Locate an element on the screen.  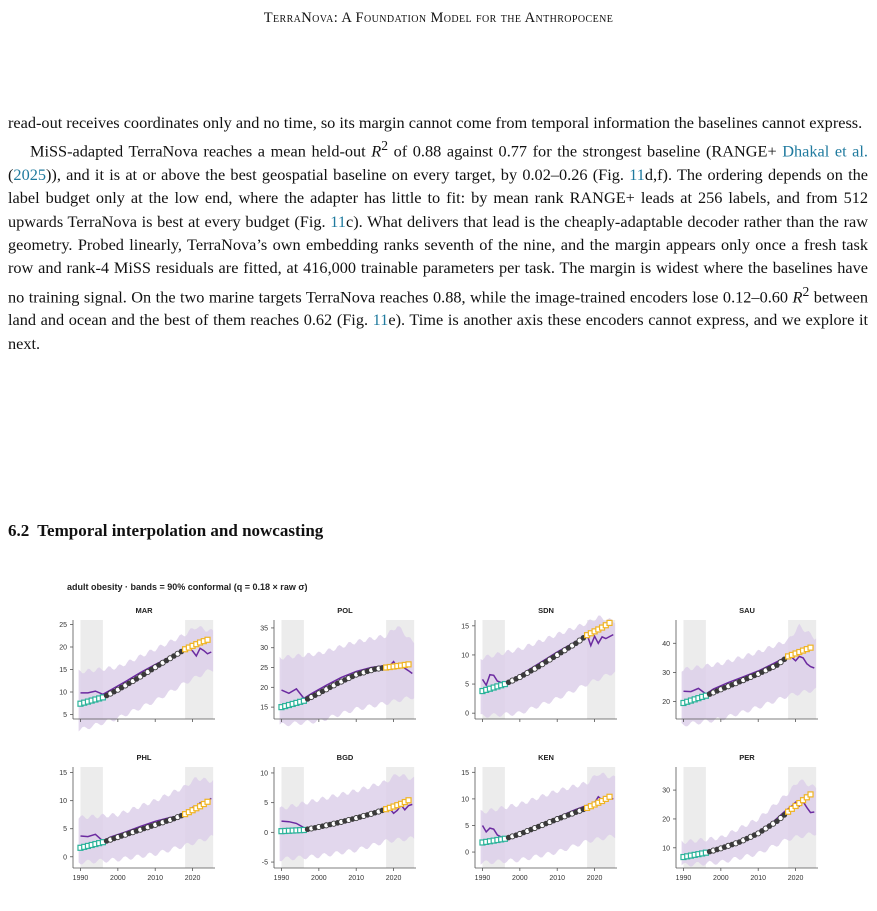
panel-sau: 20 30 40 SAU is located at coordinates (740, 666).